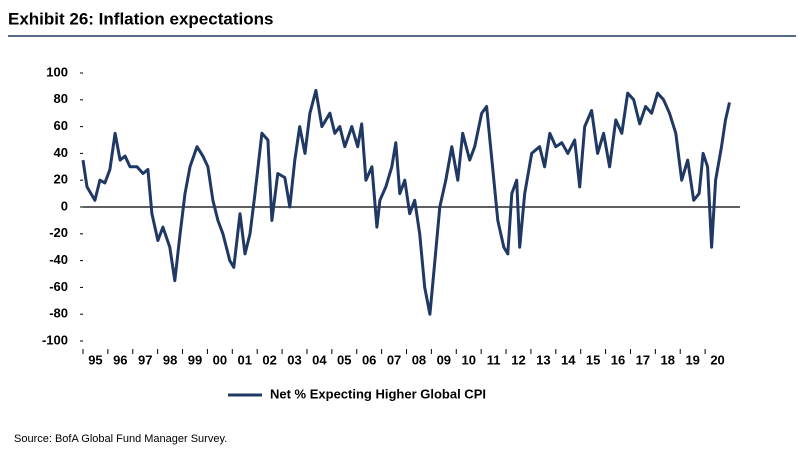  I want to click on x-tick-label: 16, so click(618, 359).